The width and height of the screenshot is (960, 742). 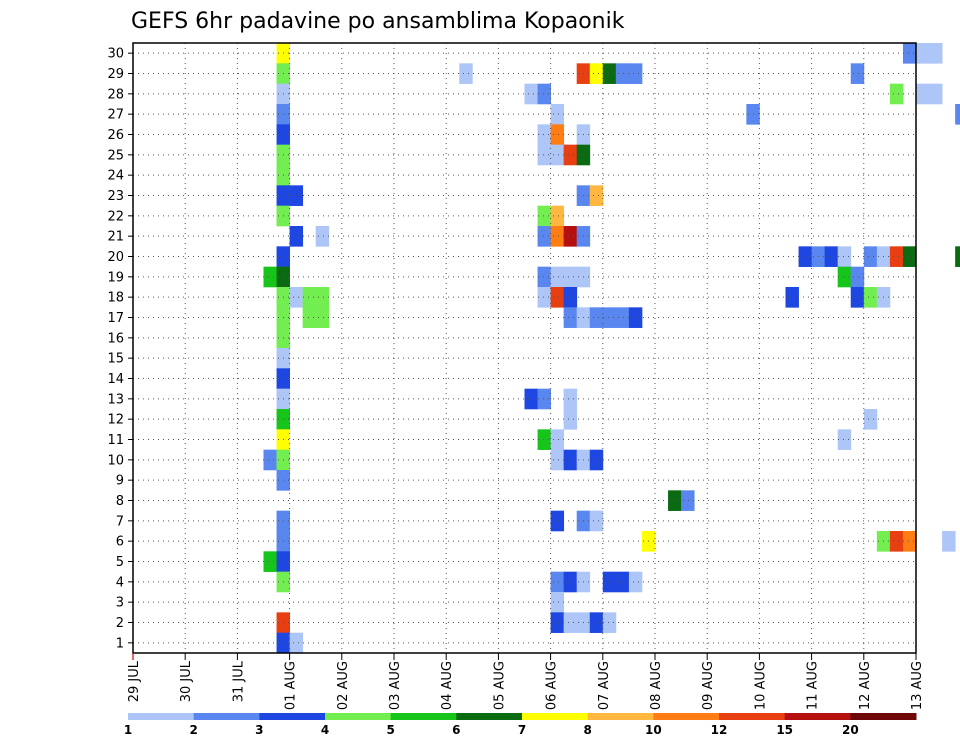 What do you see at coordinates (115, 237) in the screenshot?
I see `y-tick-label-21: 21` at bounding box center [115, 237].